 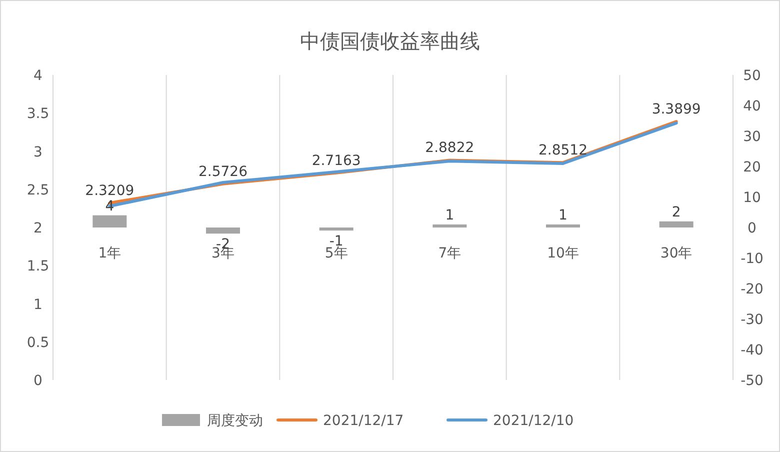 What do you see at coordinates (363, 421) in the screenshot?
I see `legend-label: 2021/12/17` at bounding box center [363, 421].